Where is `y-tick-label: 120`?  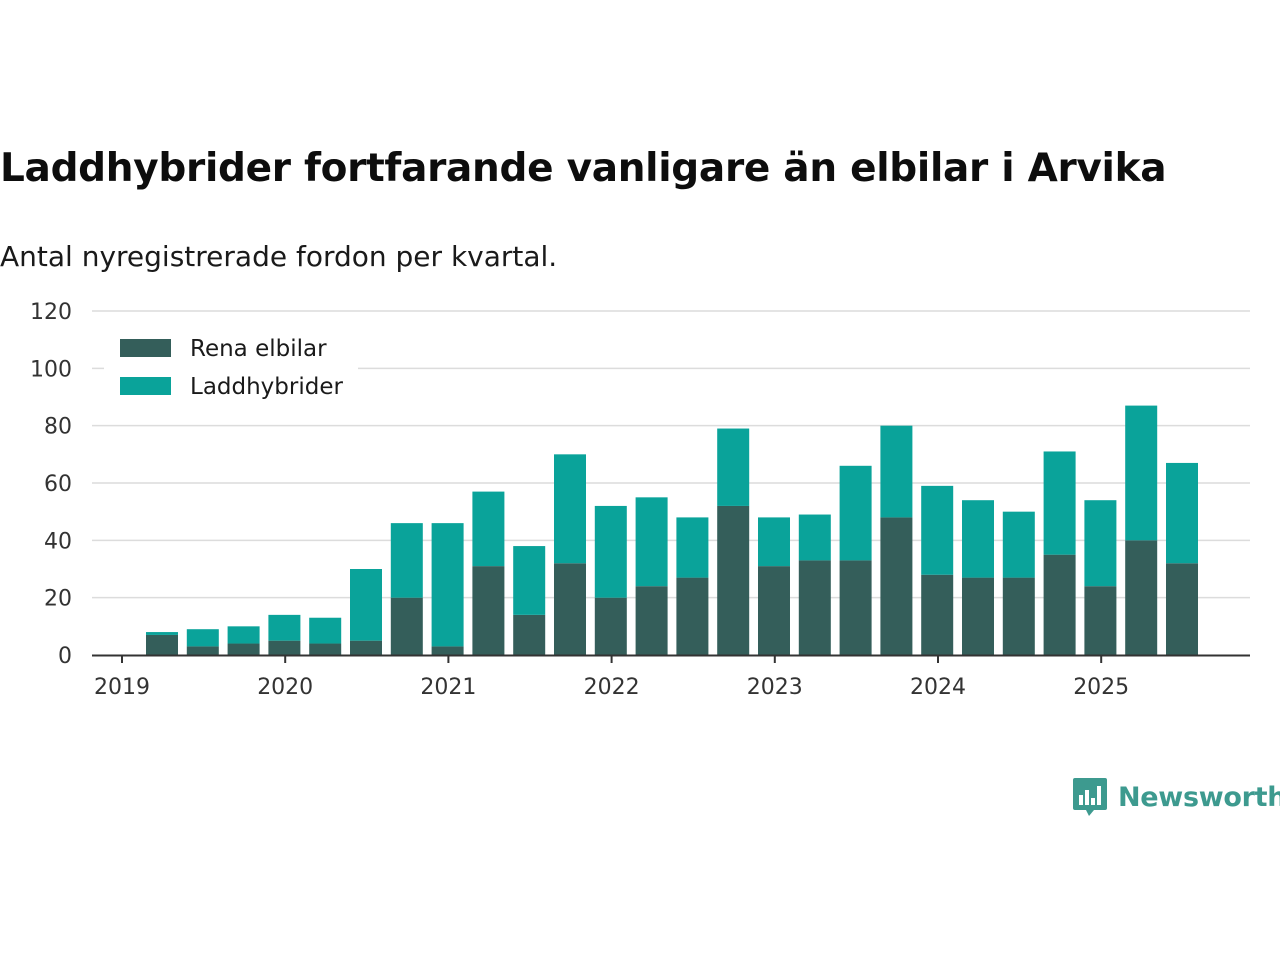
y-tick-label: 120 is located at coordinates (51, 312).